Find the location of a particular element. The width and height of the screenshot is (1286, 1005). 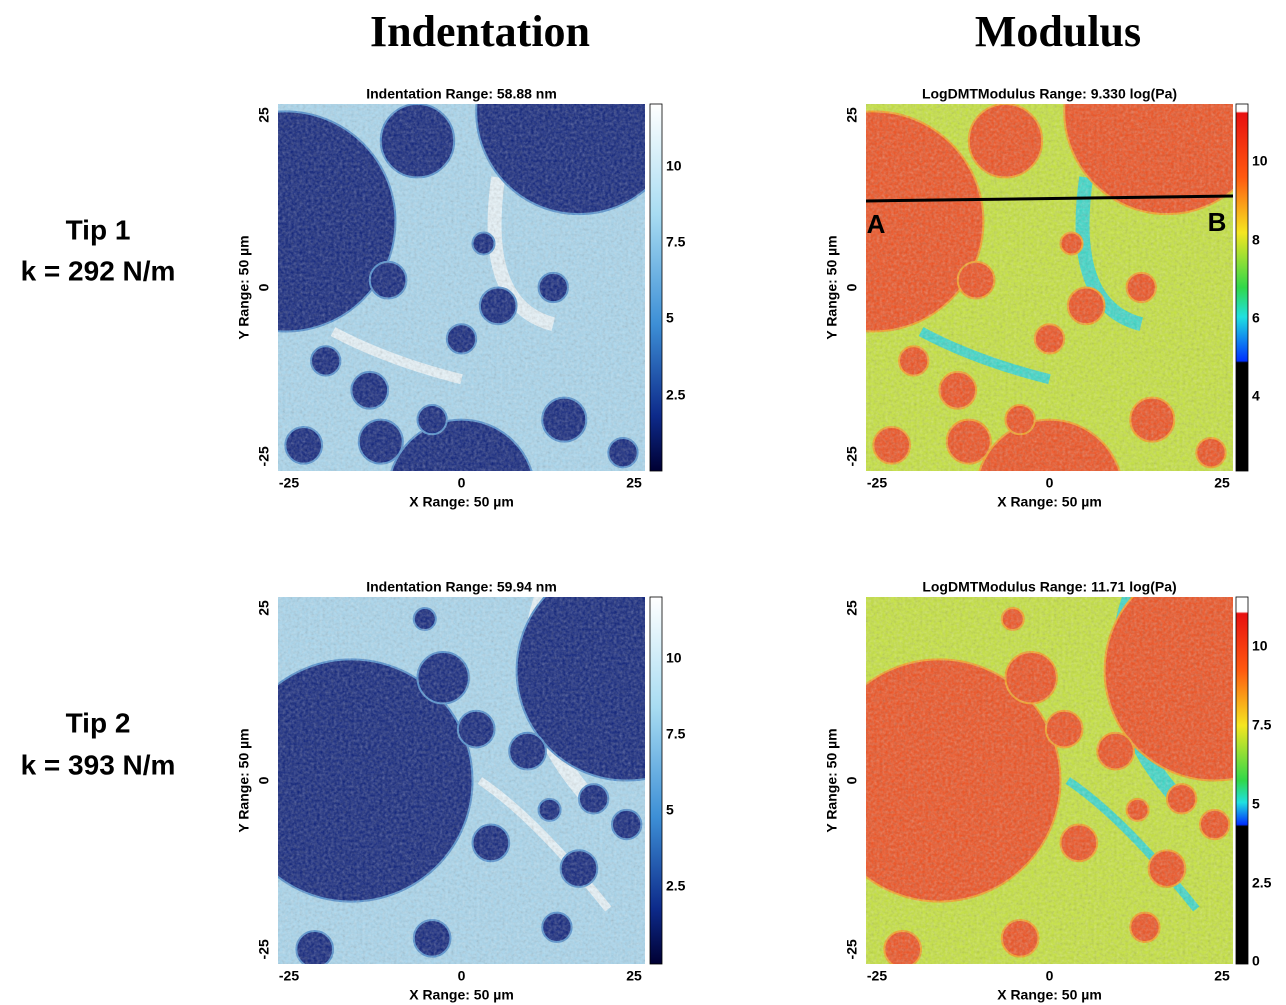

column-header: Indentation is located at coordinates (480, 31).